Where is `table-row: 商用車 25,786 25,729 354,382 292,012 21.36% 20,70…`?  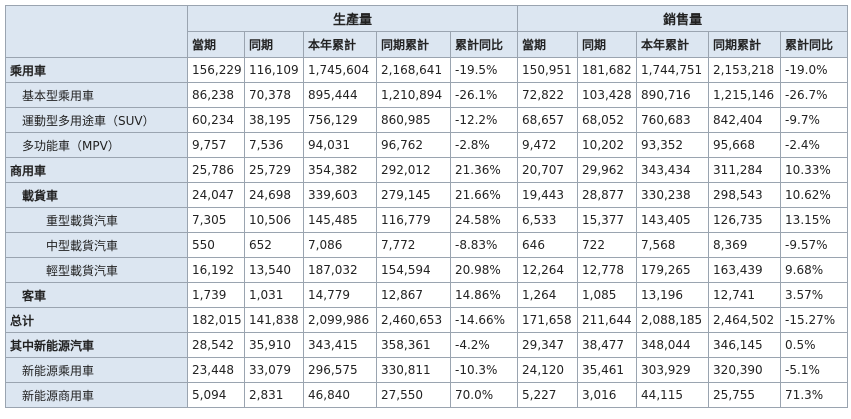 table-row: 商用車 25,786 25,729 354,382 292,012 21.36% 20,70… is located at coordinates (427, 170).